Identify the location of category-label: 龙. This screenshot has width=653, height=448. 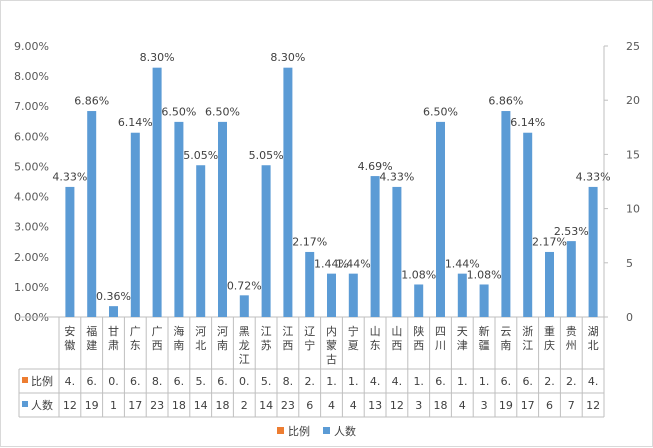
(244, 345).